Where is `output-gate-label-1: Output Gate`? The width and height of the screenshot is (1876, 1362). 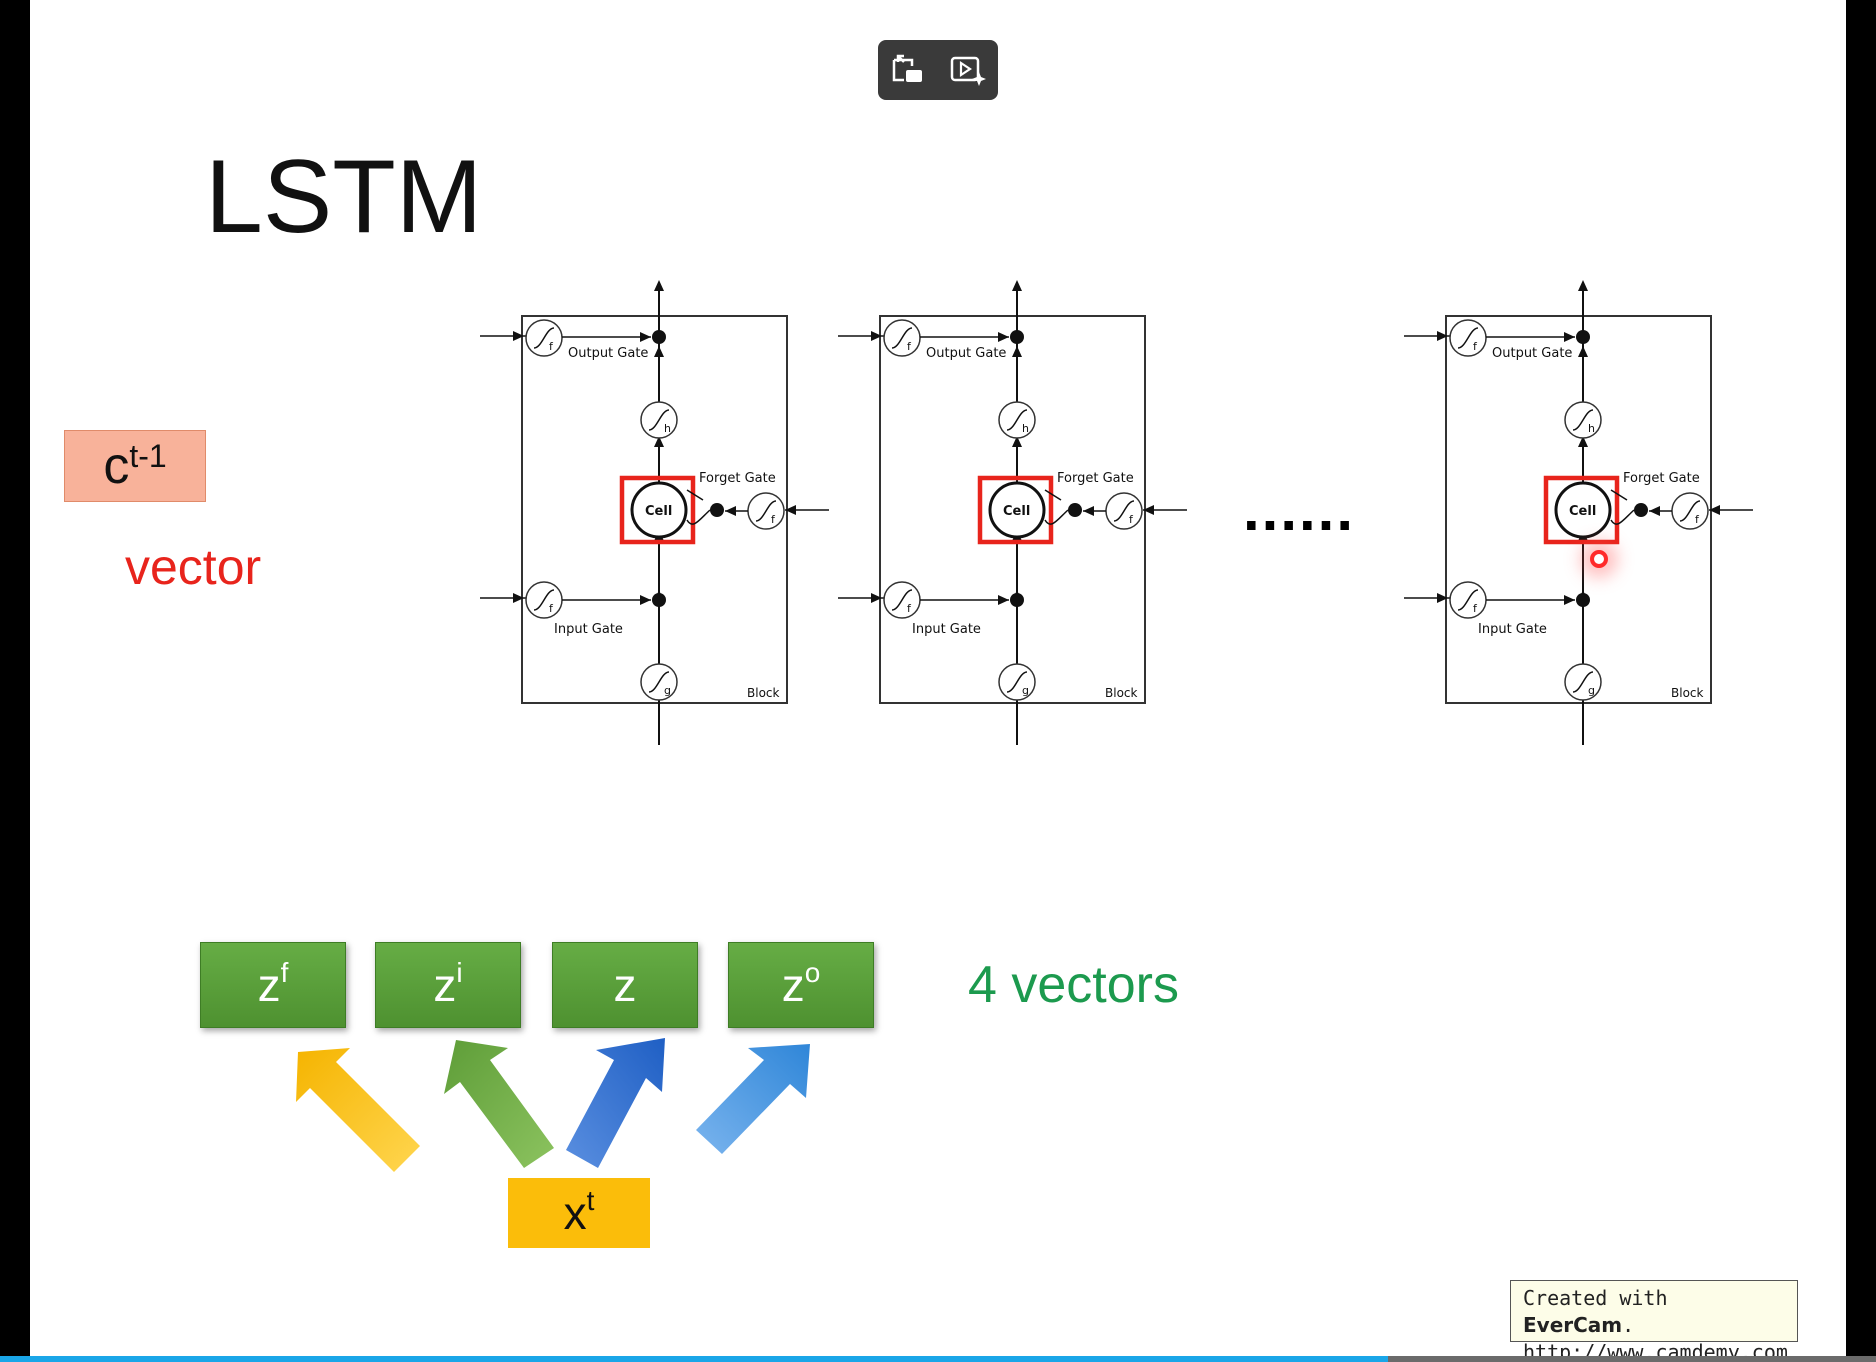 output-gate-label-1: Output Gate is located at coordinates (608, 353).